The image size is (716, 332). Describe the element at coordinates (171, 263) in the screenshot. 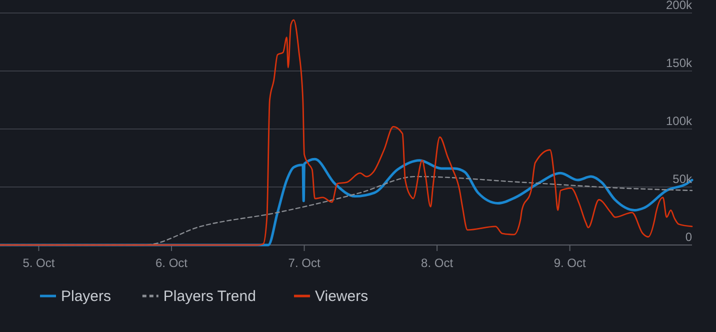

I see `x-tick-label: 6. Oct` at that location.